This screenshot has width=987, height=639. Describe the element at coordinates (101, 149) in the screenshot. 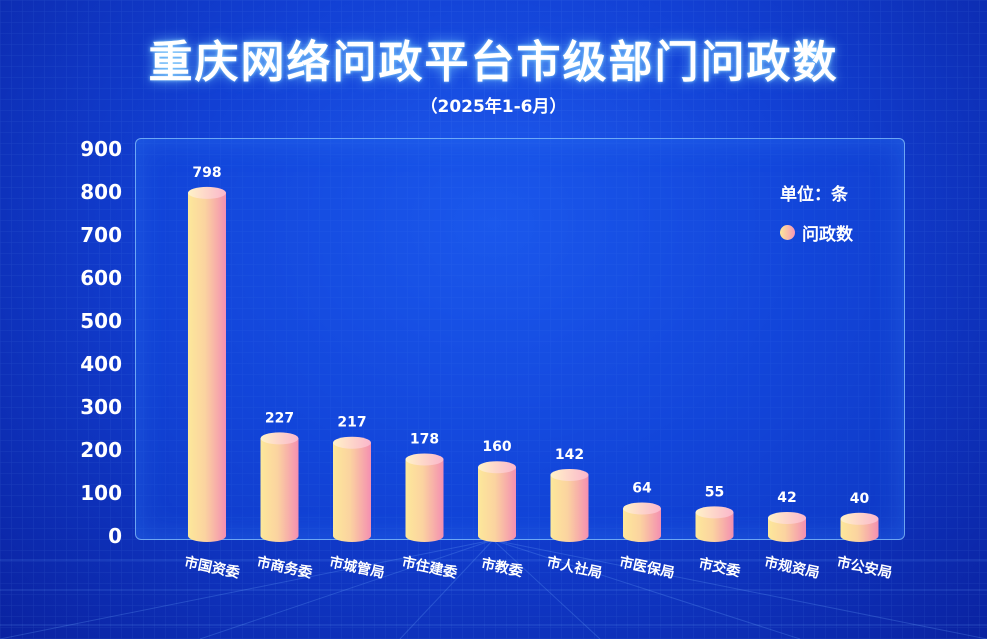

I see `y-tick-label: 900` at that location.